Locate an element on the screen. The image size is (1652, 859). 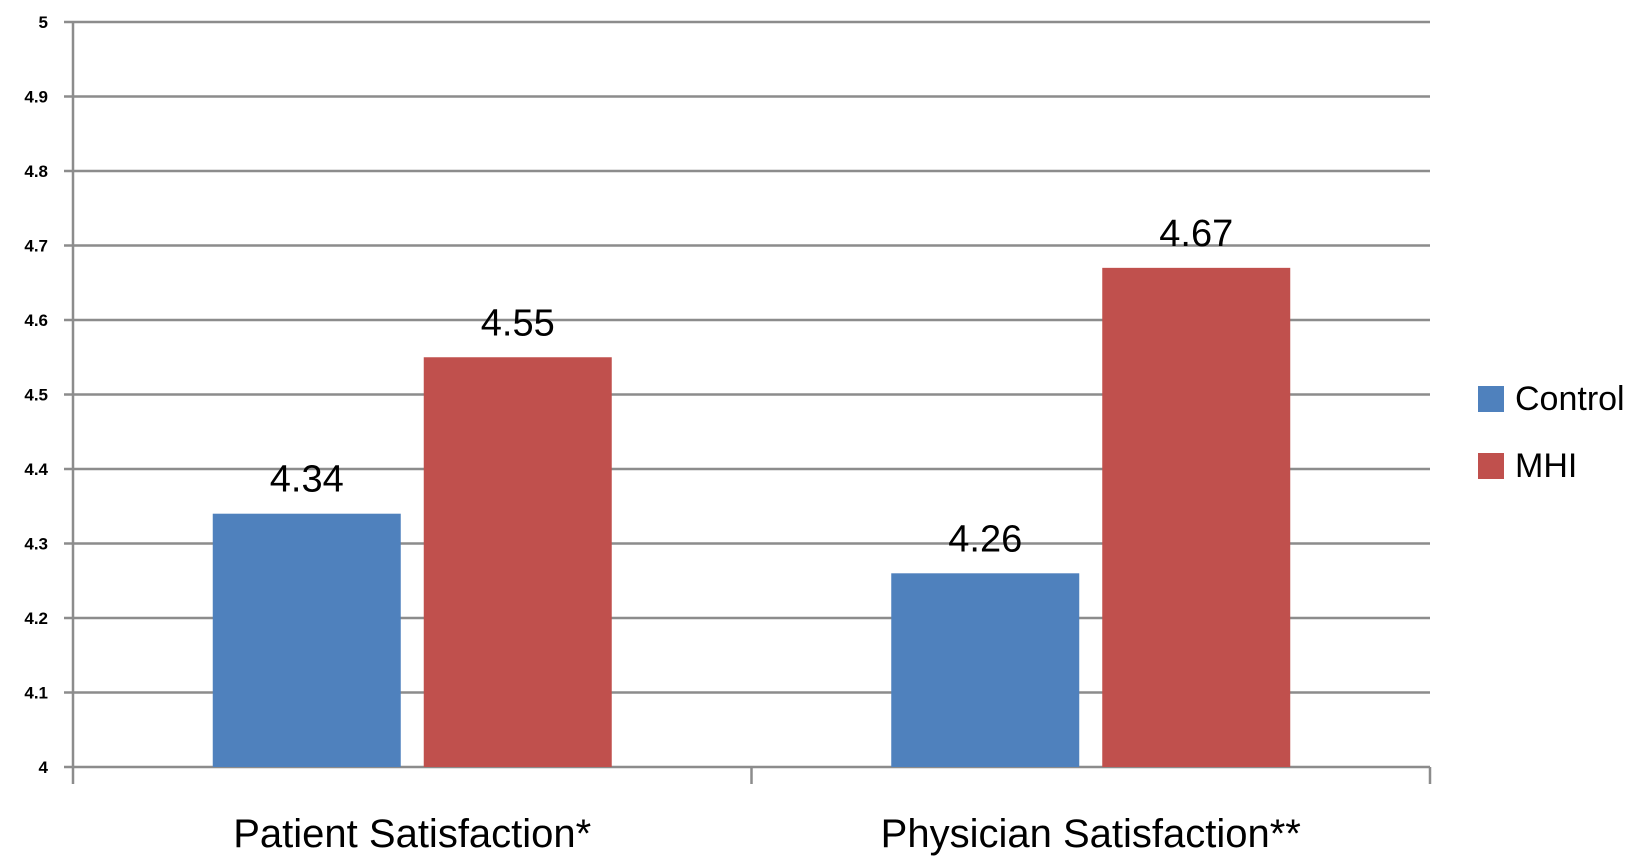
y-tick-label: 4.2 is located at coordinates (36, 618).